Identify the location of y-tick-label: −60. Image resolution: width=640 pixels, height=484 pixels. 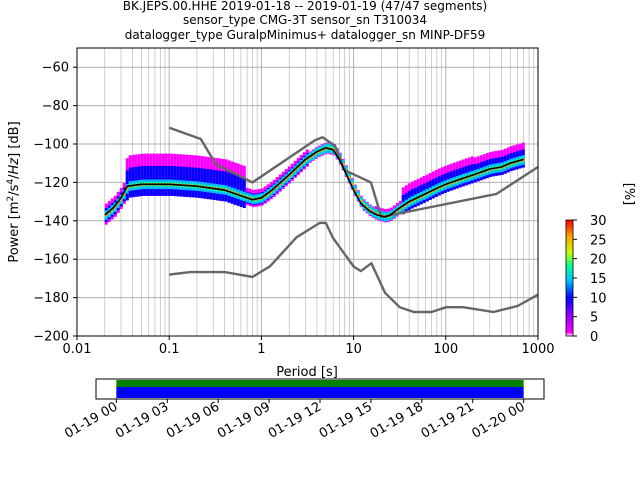
(55, 68).